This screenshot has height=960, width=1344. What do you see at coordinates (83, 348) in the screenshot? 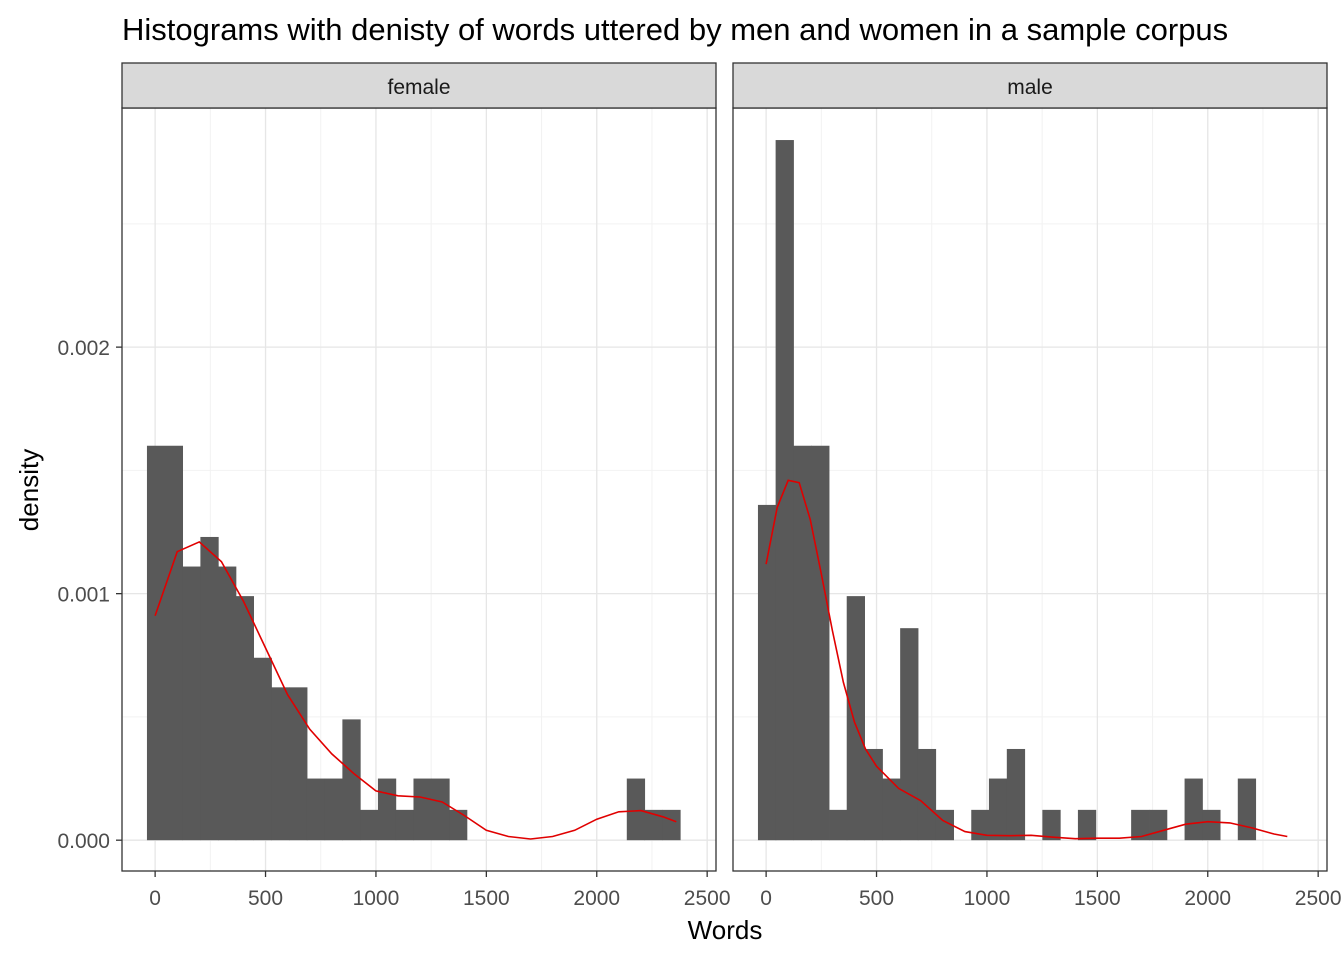
I see `y-tick-label: 0.002` at bounding box center [83, 348].